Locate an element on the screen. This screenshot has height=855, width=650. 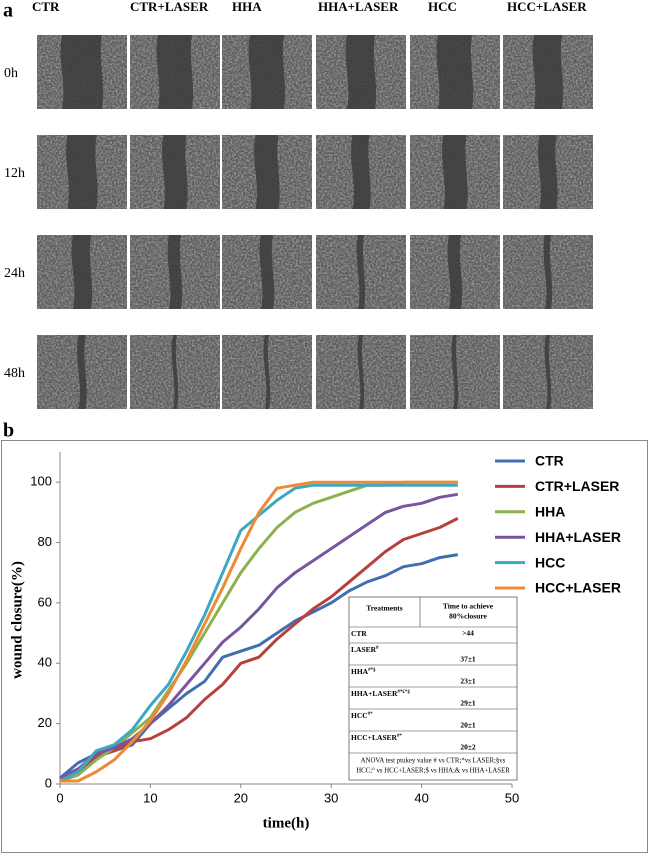
legend-label: HCC+LASER is located at coordinates (578, 588).